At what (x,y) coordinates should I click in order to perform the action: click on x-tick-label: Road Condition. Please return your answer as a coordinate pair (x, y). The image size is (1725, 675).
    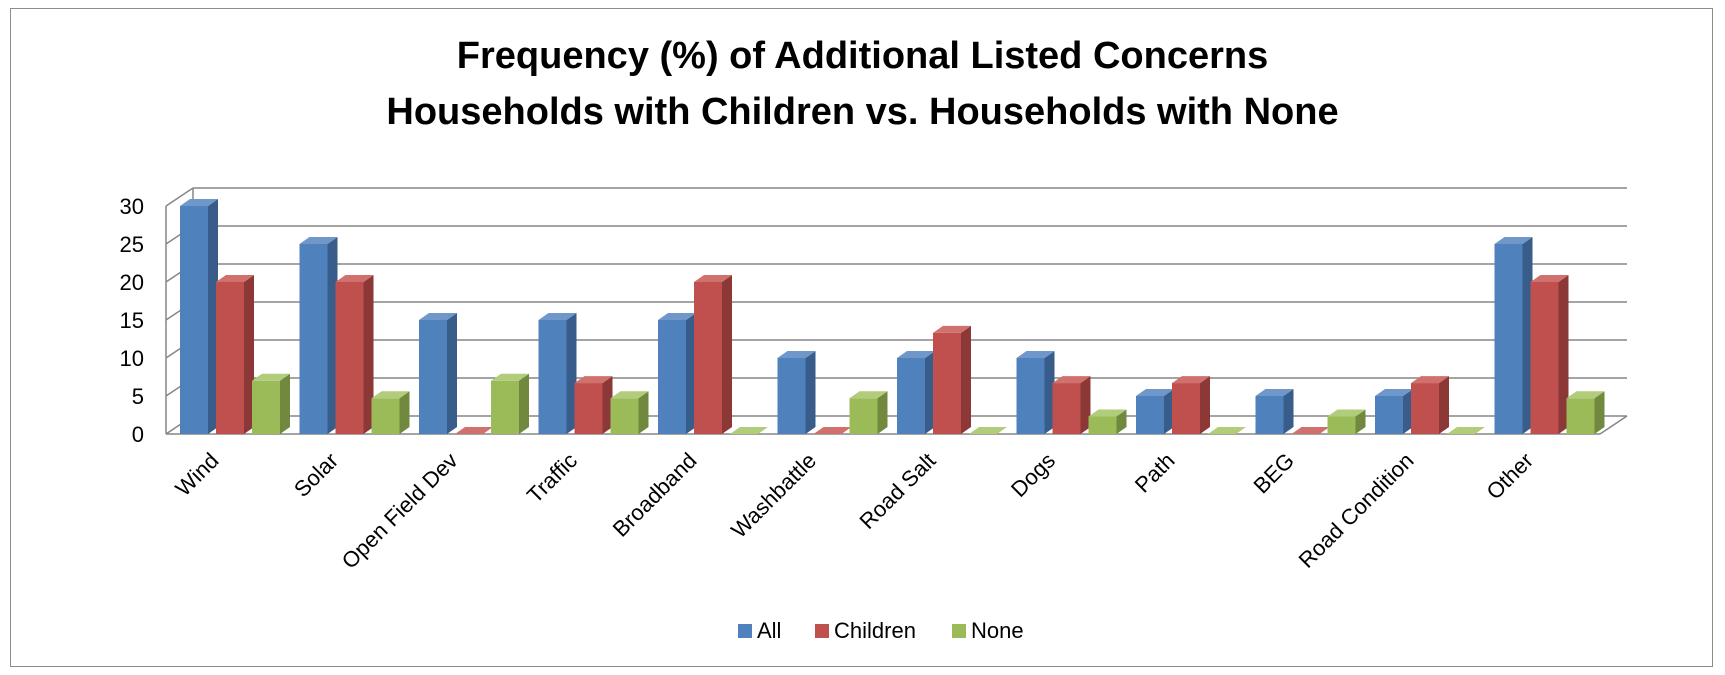
    Looking at the image, I should click on (1356, 510).